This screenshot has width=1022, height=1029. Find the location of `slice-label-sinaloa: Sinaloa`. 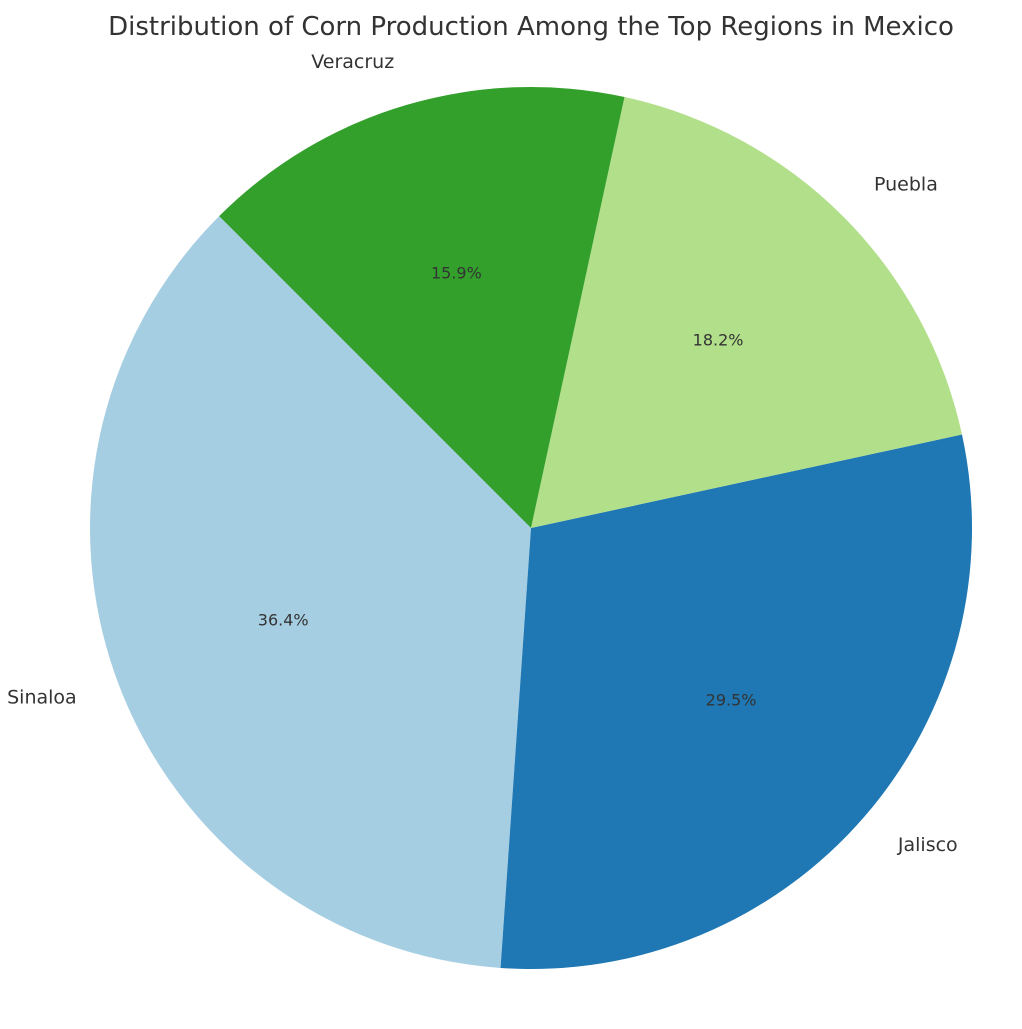

slice-label-sinaloa: Sinaloa is located at coordinates (42, 698).